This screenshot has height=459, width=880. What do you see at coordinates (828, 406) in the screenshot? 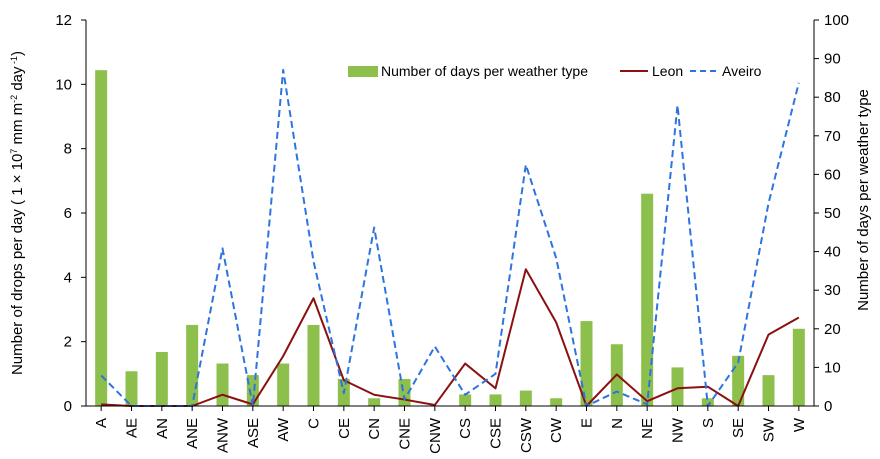
I see `y-right-tick-label: 0` at bounding box center [828, 406].